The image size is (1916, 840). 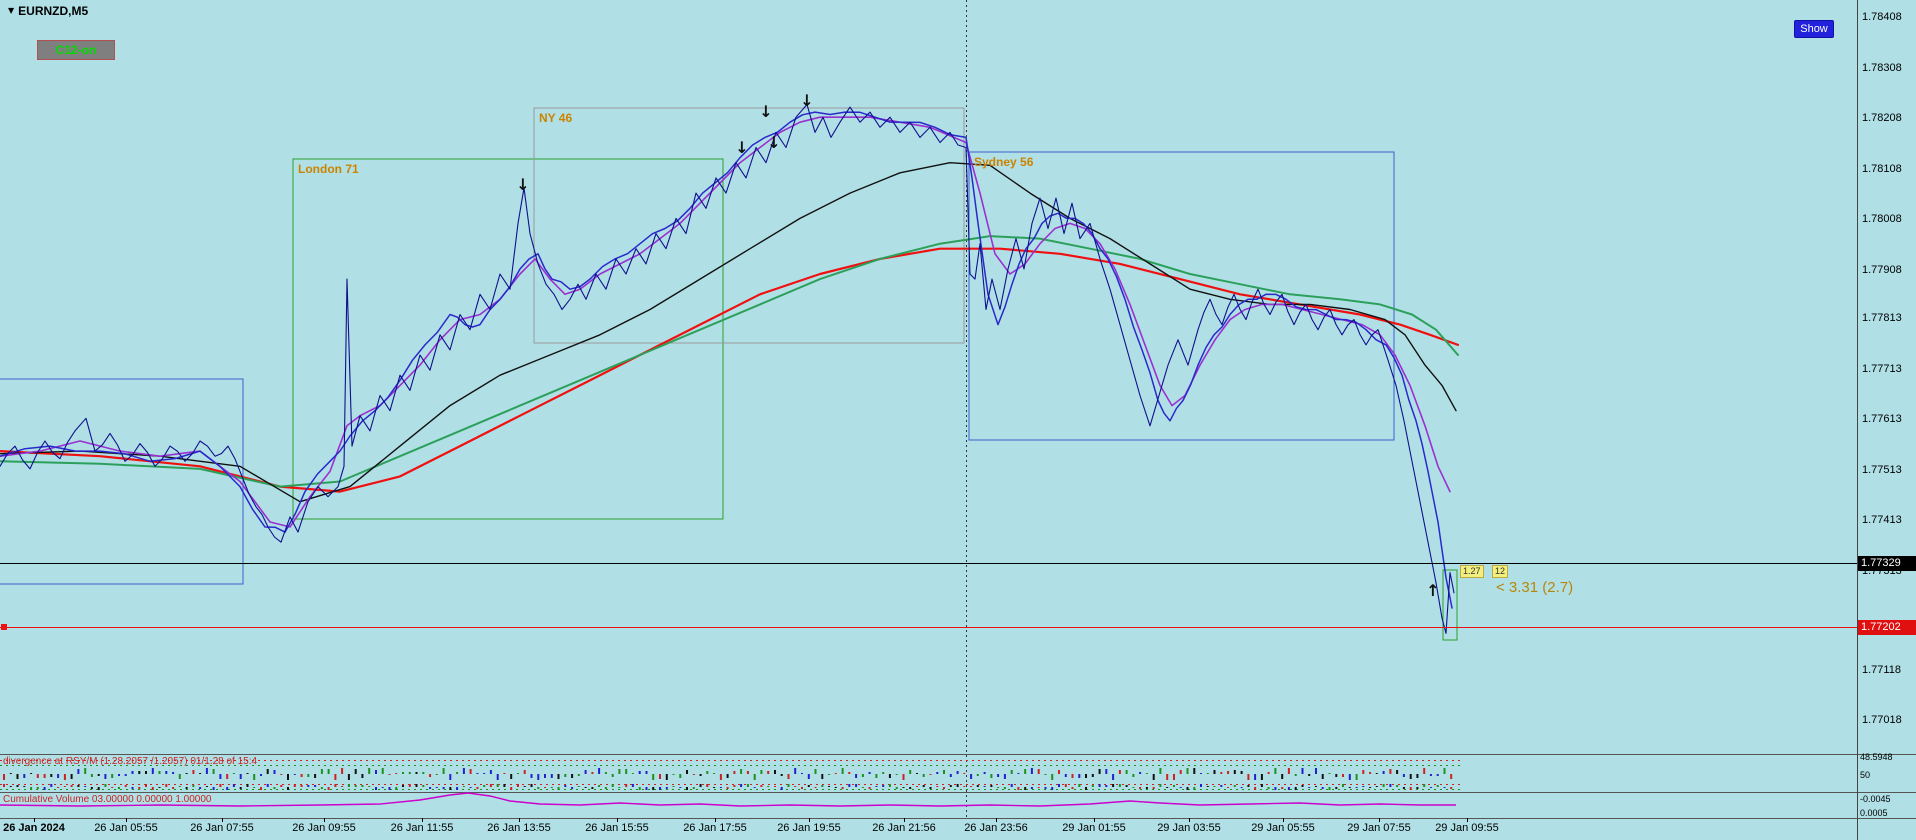 What do you see at coordinates (617, 828) in the screenshot?
I see `time-axis-label: 26 Jan 15:55` at bounding box center [617, 828].